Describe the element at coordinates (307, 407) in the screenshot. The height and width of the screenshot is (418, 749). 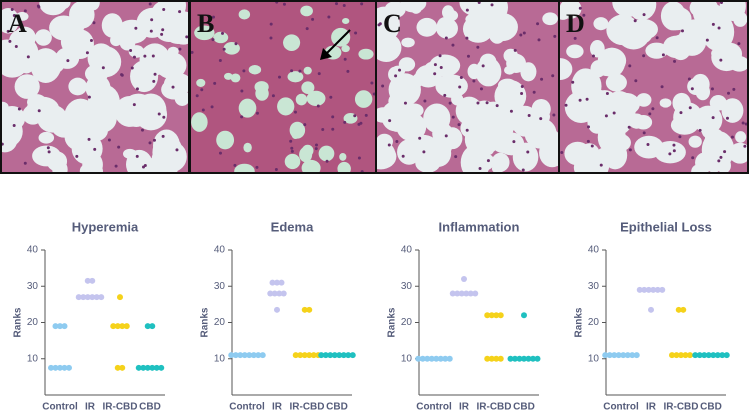
I see `x-tick-label: IR-CBD` at that location.